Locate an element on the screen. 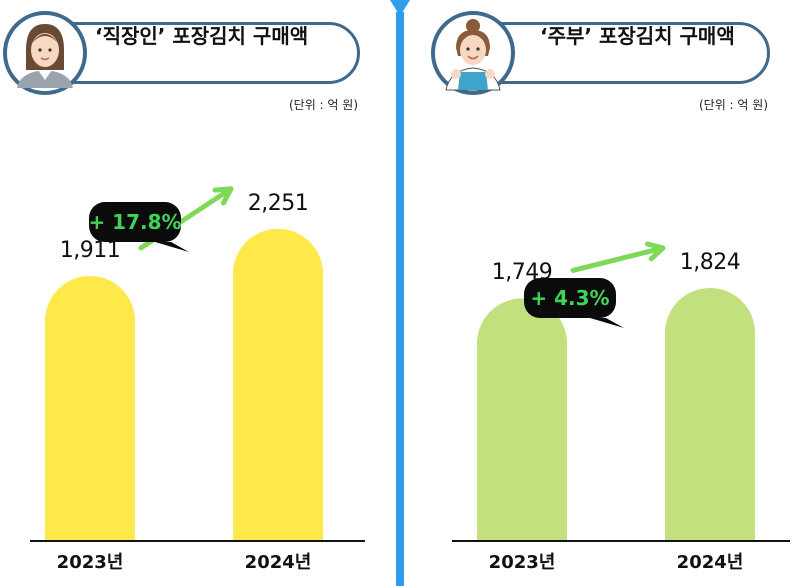 The image size is (800, 586). chart-title: ‘직장인’ 포장김치 구매액 is located at coordinates (202, 36).